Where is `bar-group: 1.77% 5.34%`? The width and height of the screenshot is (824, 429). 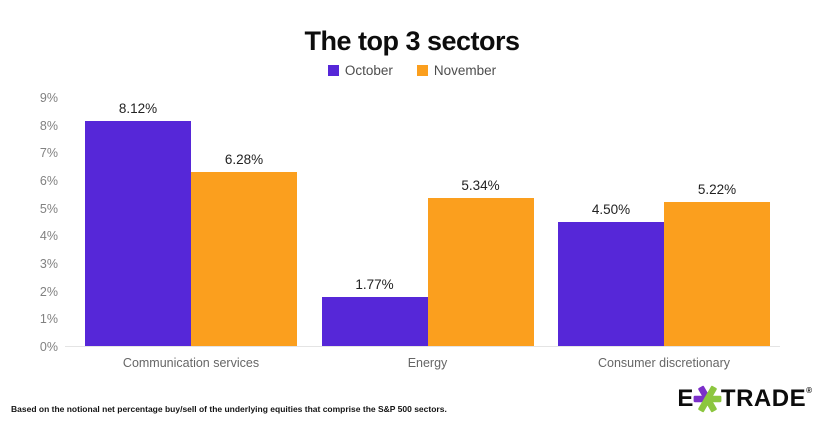 bar-group: 1.77% 5.34% is located at coordinates (427, 222).